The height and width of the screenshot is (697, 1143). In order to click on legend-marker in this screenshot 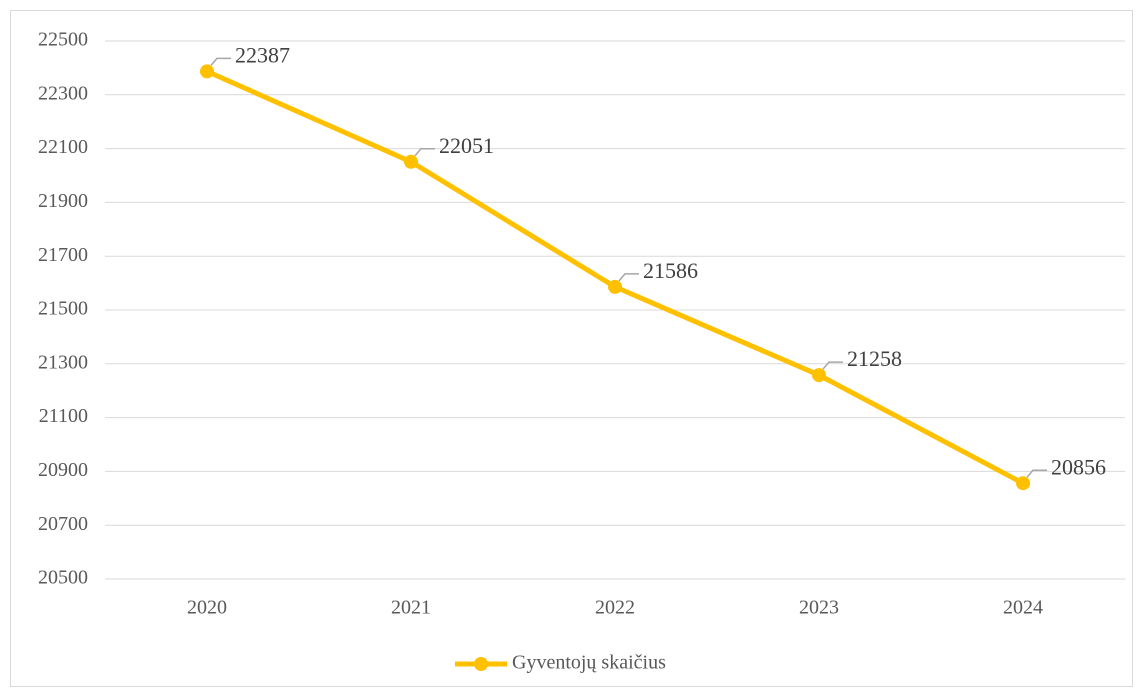, I will do `click(481, 664)`.